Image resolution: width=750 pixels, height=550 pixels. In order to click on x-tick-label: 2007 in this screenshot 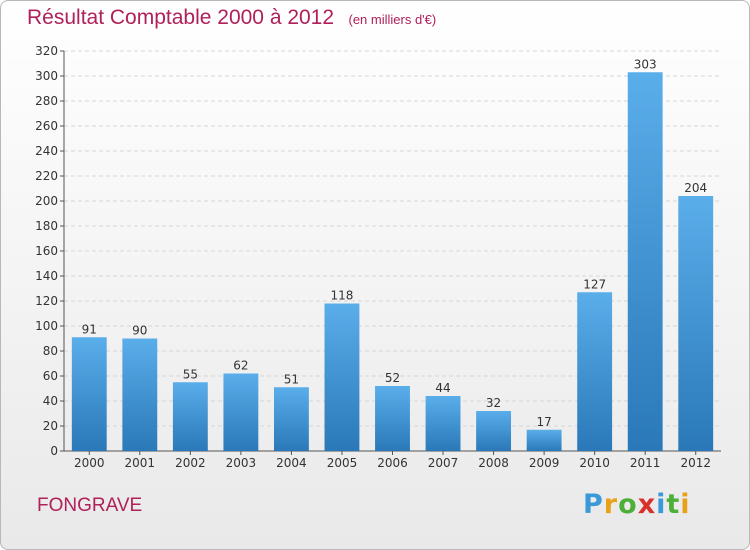, I will do `click(443, 463)`.